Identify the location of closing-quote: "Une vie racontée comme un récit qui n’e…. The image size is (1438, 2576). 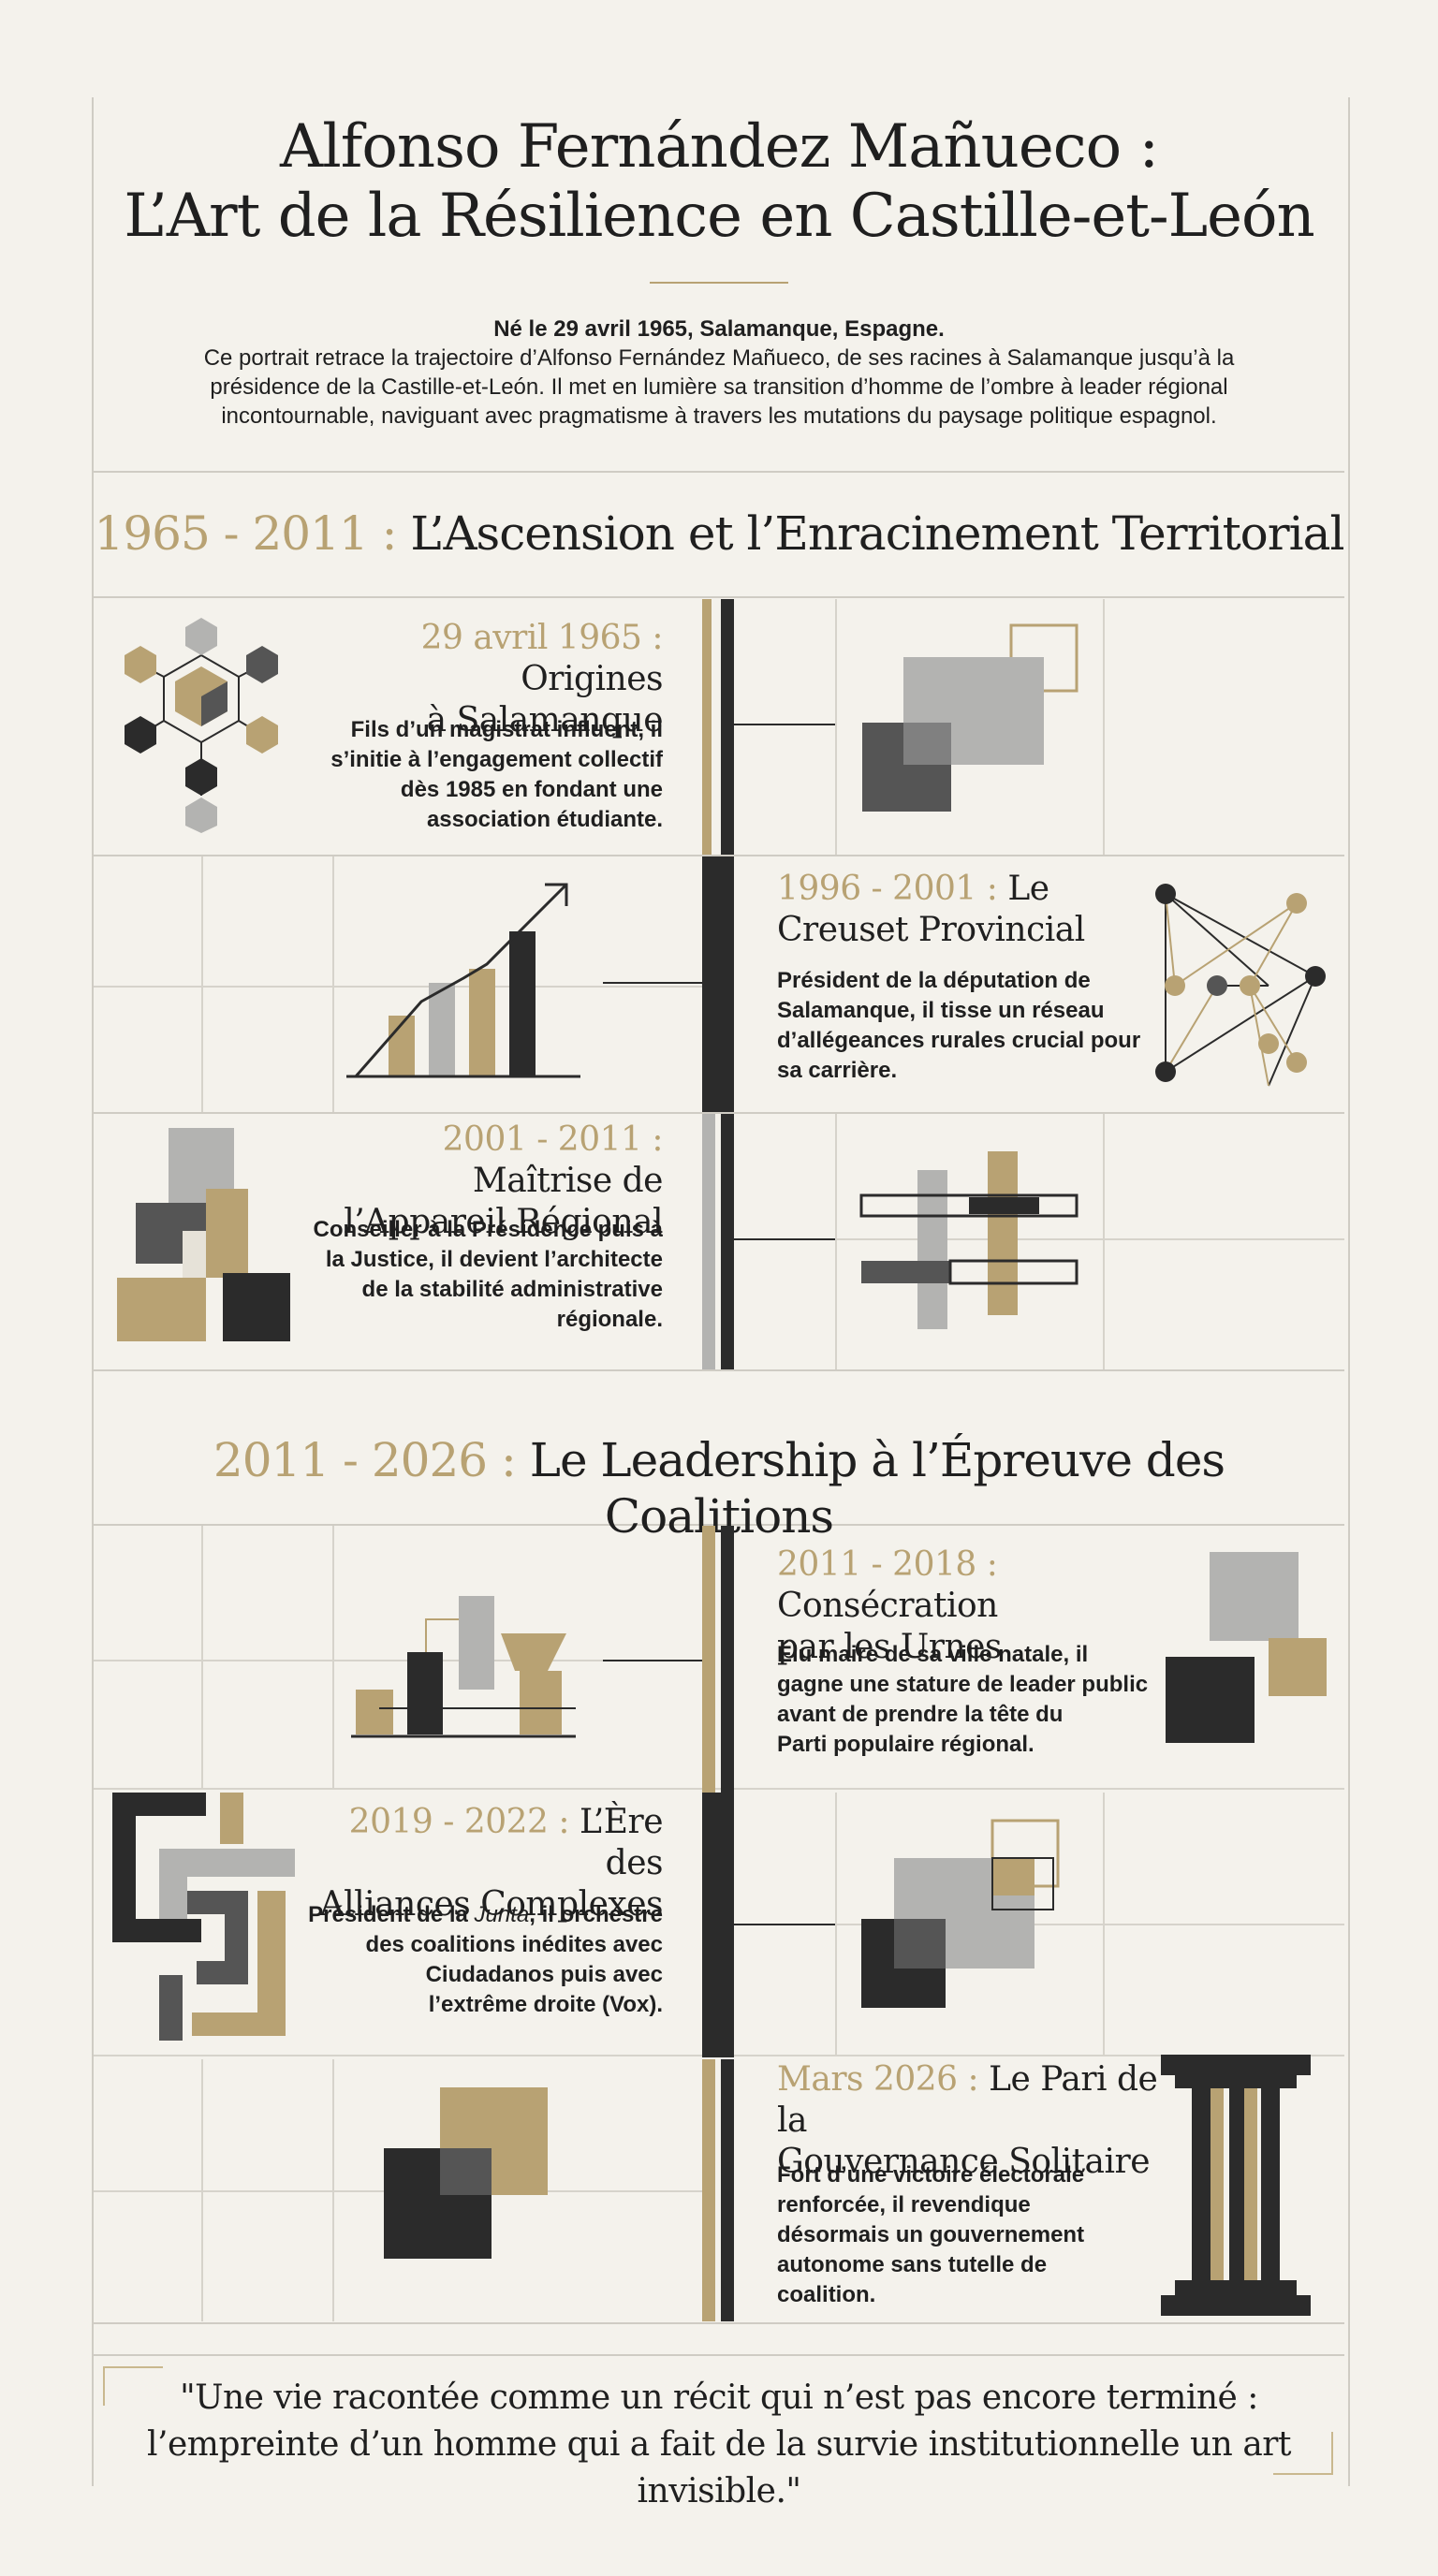
(719, 2445).